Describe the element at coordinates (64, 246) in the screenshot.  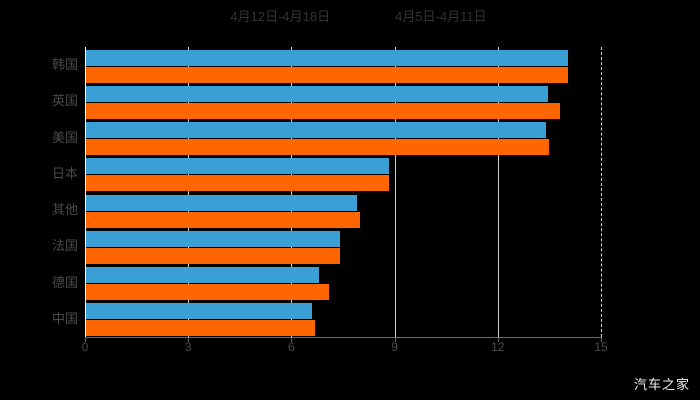
I see `y-axis-tick-法国: 法国` at that location.